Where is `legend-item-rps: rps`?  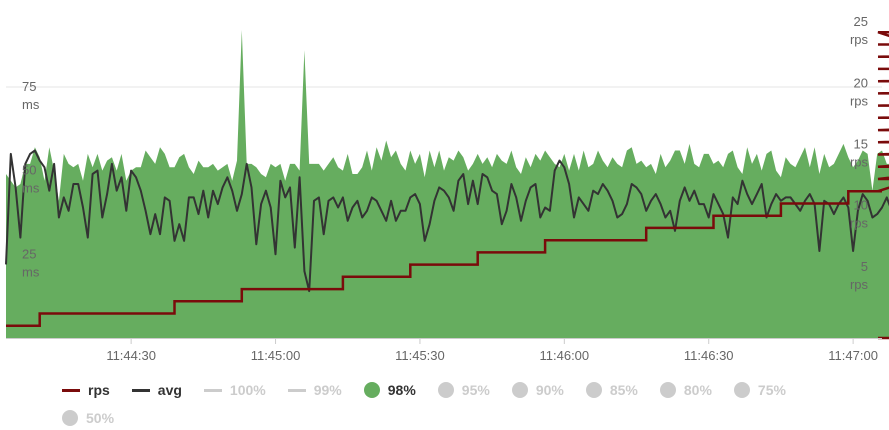
legend-item-rps: rps is located at coordinates (86, 390).